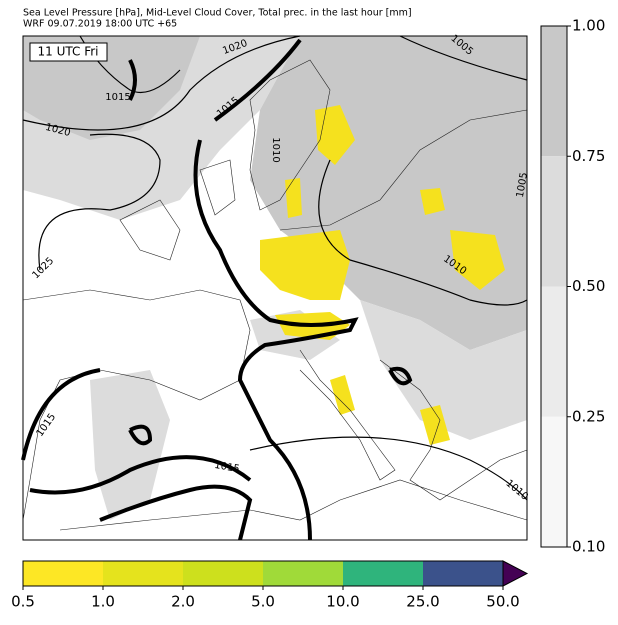  I want to click on cloud-tick-label: 1.00, so click(588, 26).